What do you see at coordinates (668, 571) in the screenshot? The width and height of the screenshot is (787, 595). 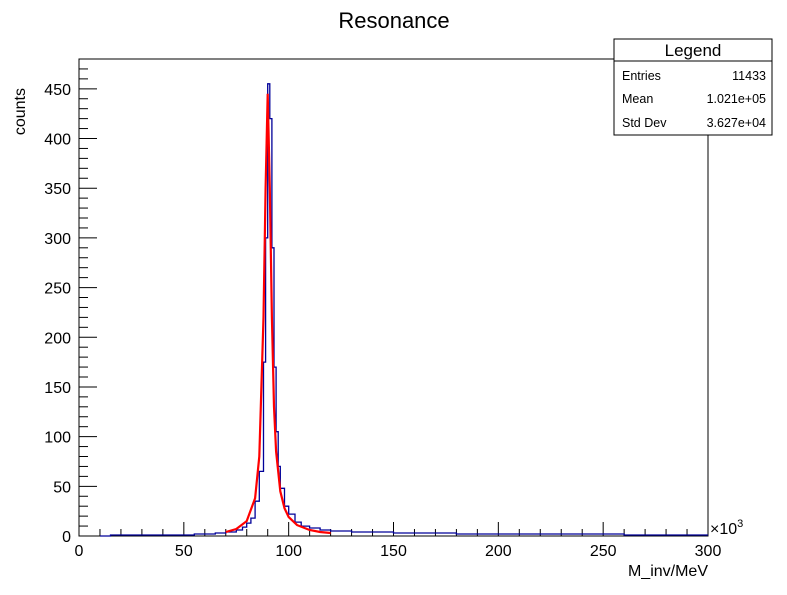 I see `x-axis-label: M_inv/MeV` at bounding box center [668, 571].